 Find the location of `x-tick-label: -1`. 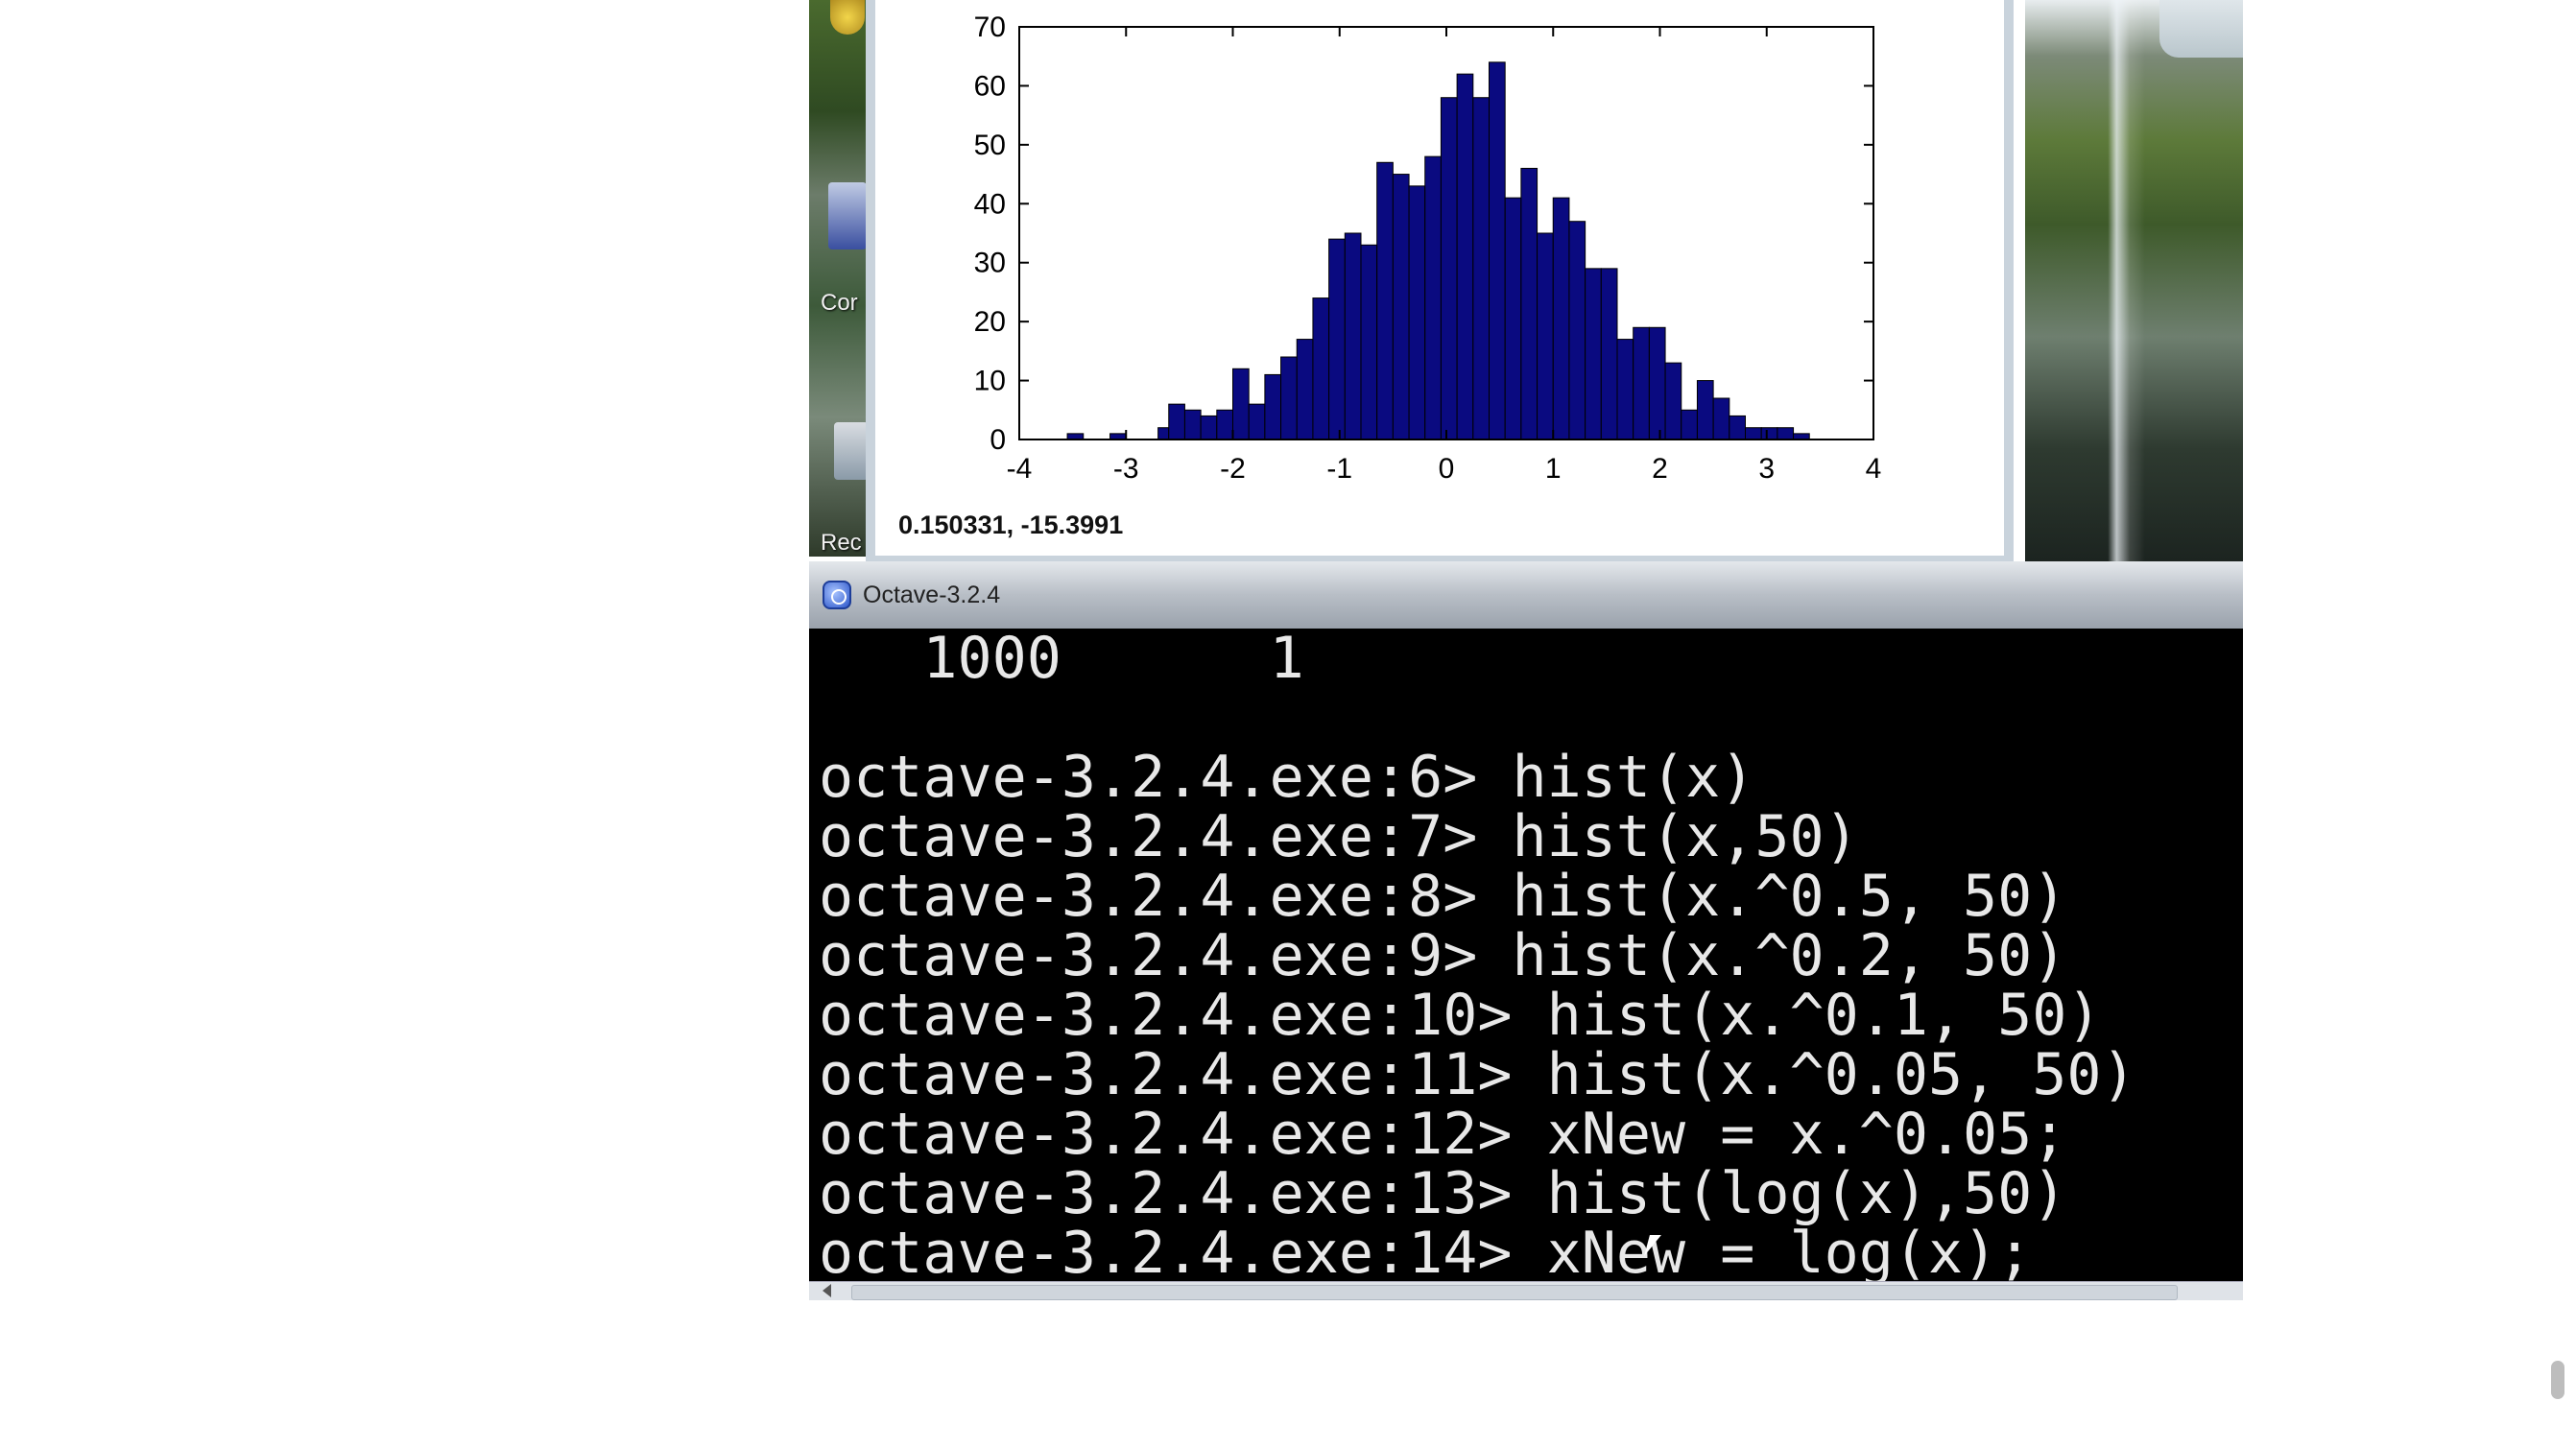

x-tick-label: -1 is located at coordinates (1339, 469).